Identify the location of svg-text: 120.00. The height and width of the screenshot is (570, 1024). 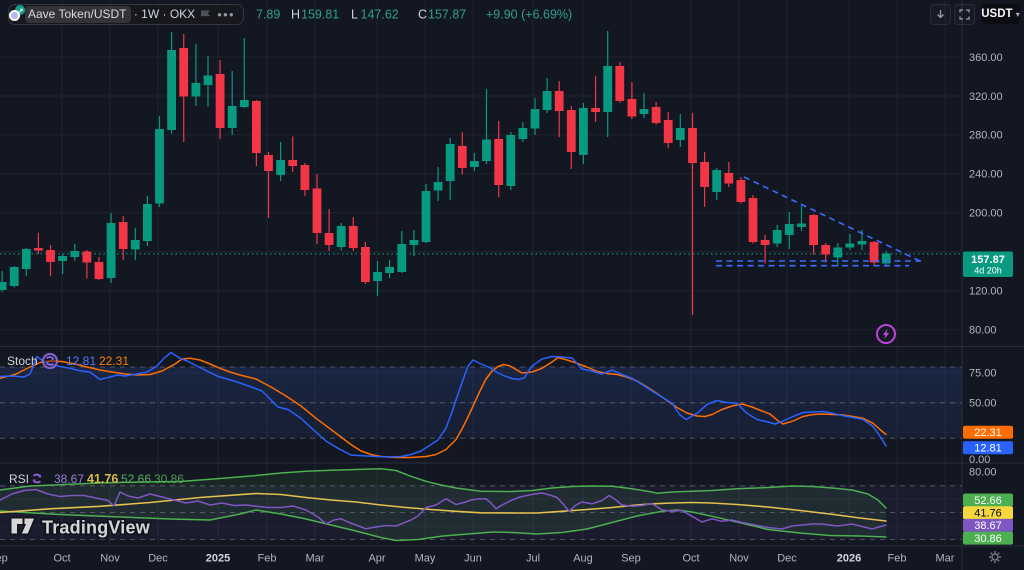
(986, 292).